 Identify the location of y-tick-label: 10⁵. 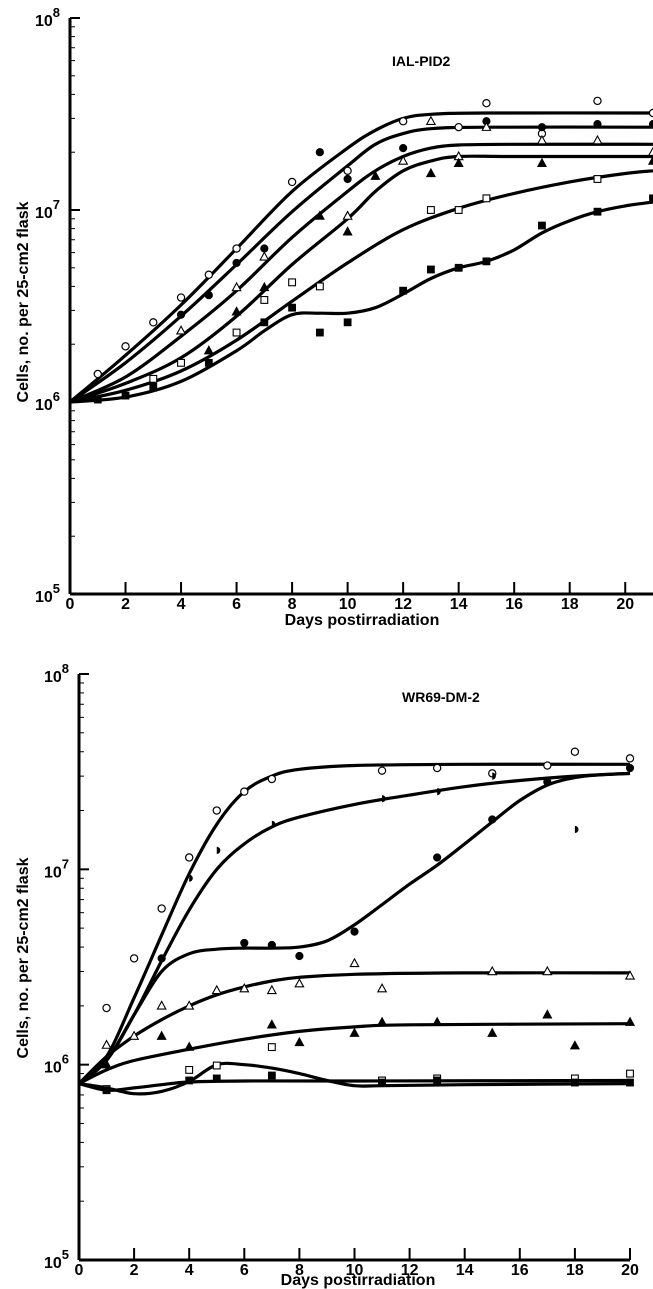
(56, 1259).